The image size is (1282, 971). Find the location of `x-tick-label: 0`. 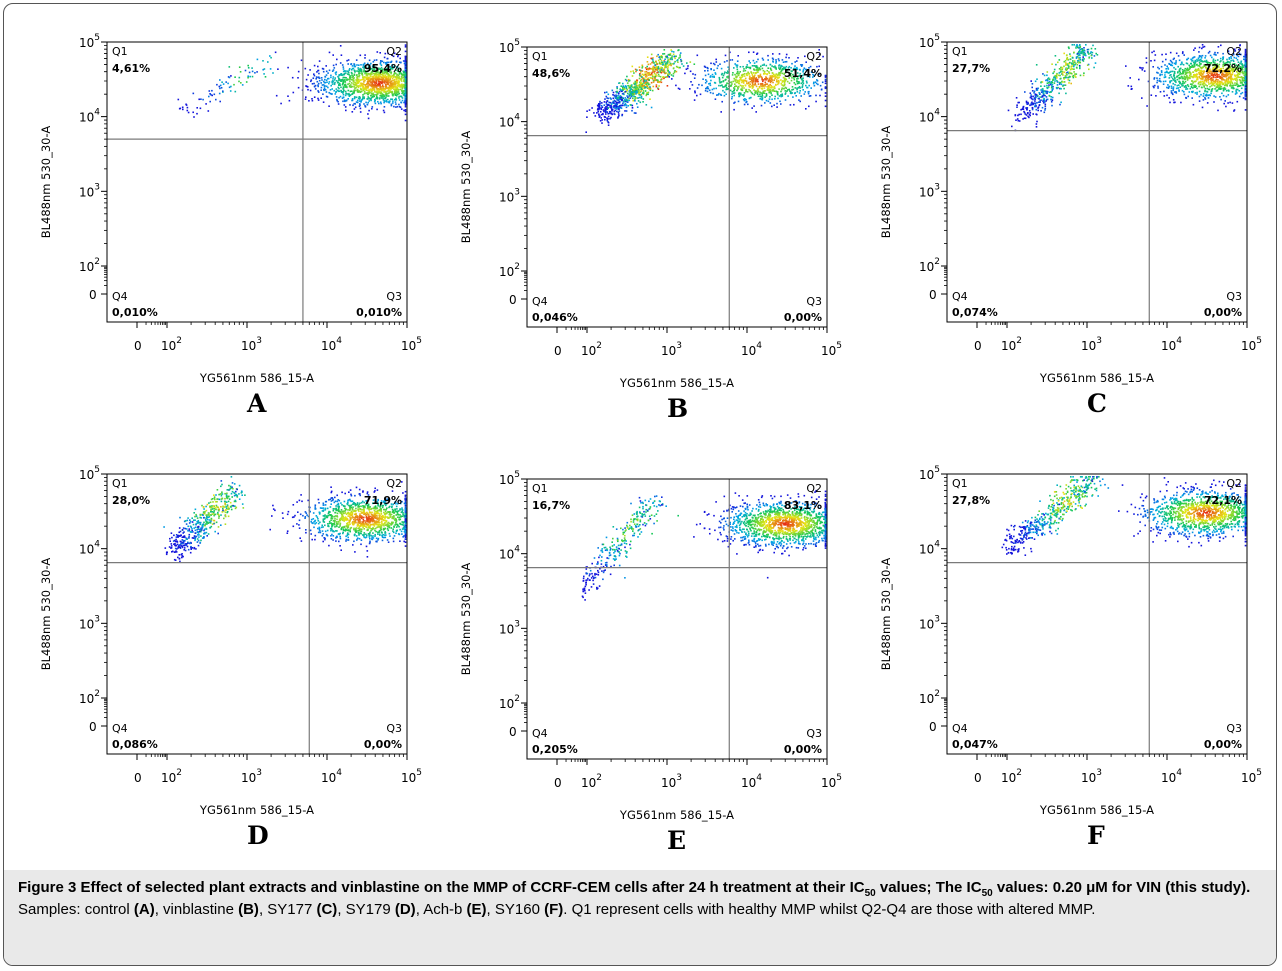

x-tick-label: 0 is located at coordinates (138, 346).